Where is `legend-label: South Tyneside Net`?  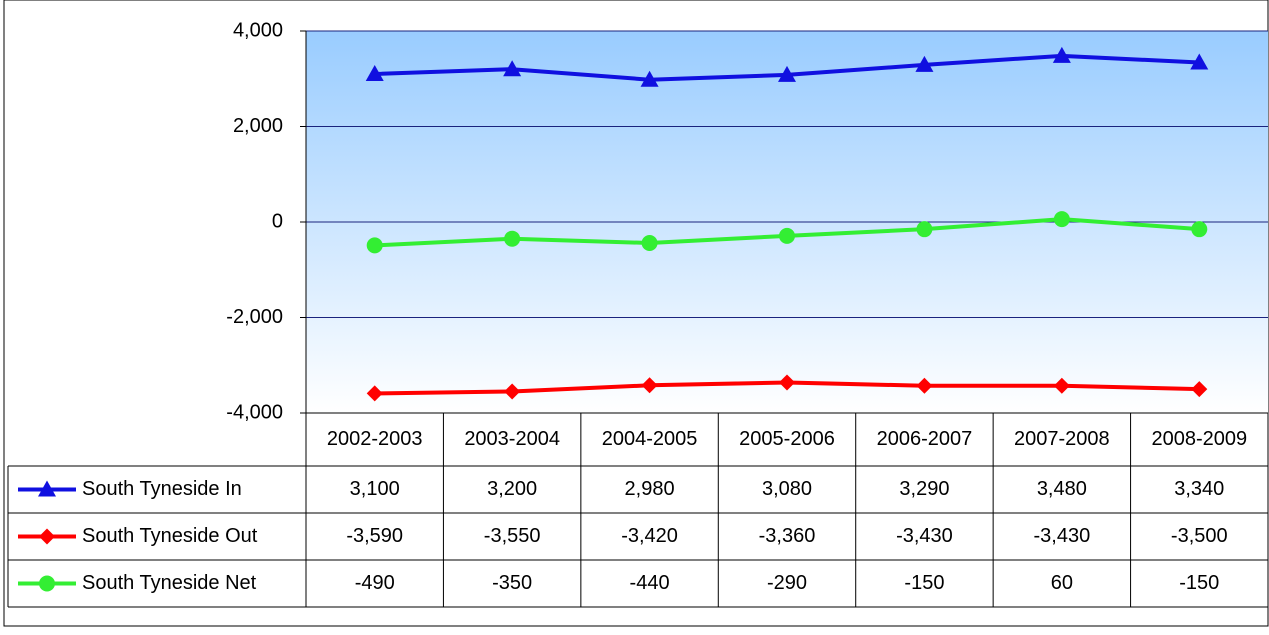 legend-label: South Tyneside Net is located at coordinates (169, 583).